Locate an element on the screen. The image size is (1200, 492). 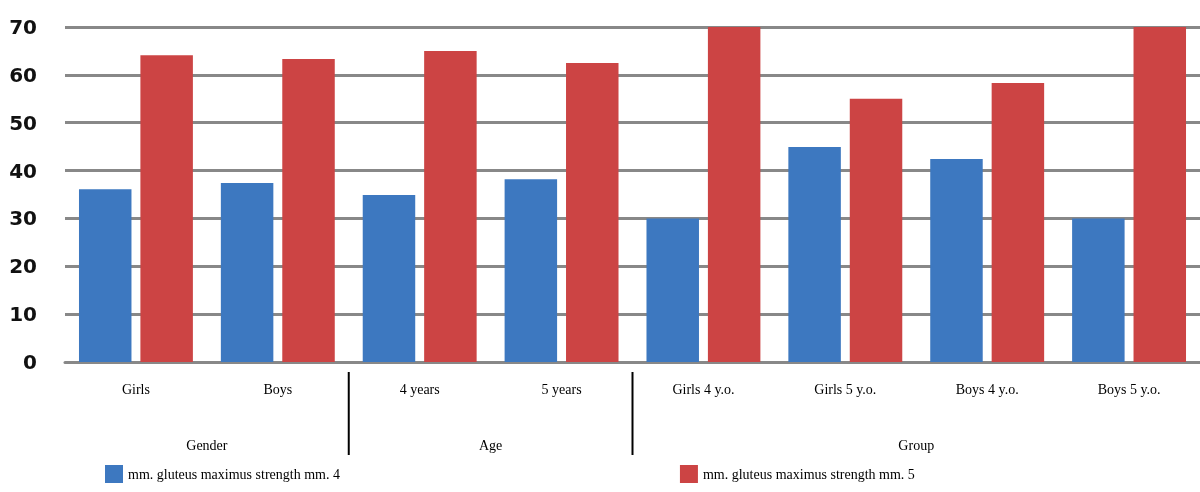
y-tick-label: 60 is located at coordinates (23, 74).